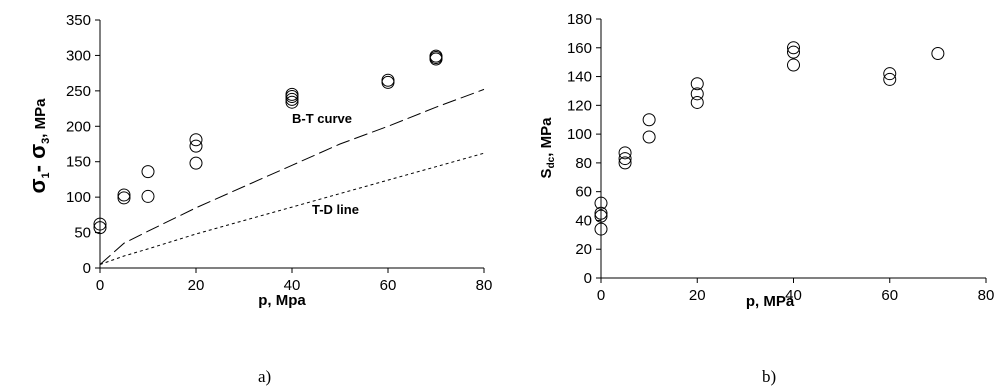 The image size is (999, 389). What do you see at coordinates (46, 175) in the screenshot?
I see `chart-a-y-label-sub1: 1` at bounding box center [46, 175].